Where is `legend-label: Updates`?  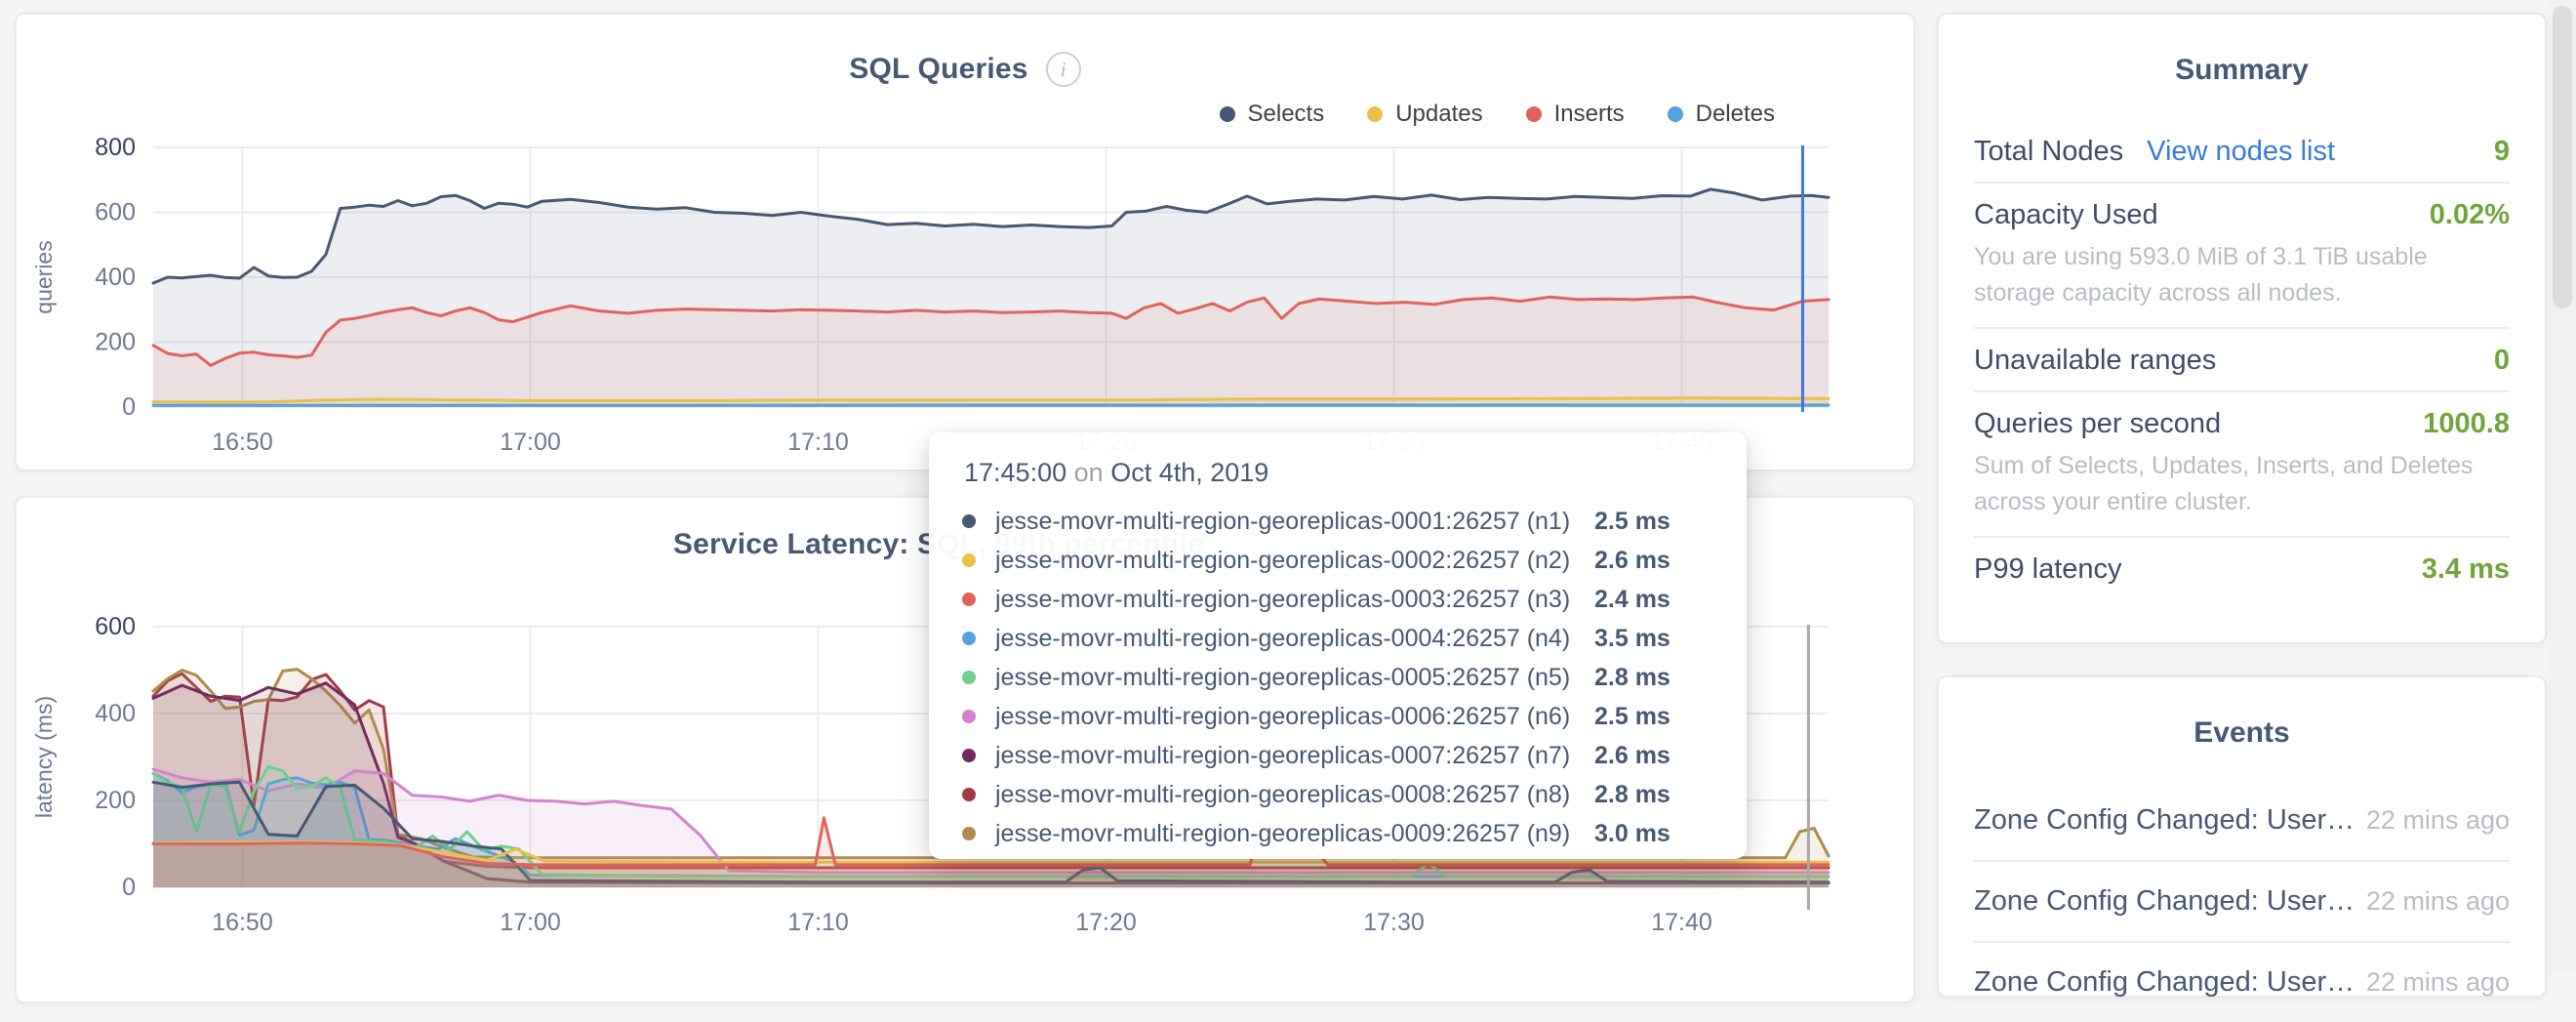 legend-label: Updates is located at coordinates (1438, 114).